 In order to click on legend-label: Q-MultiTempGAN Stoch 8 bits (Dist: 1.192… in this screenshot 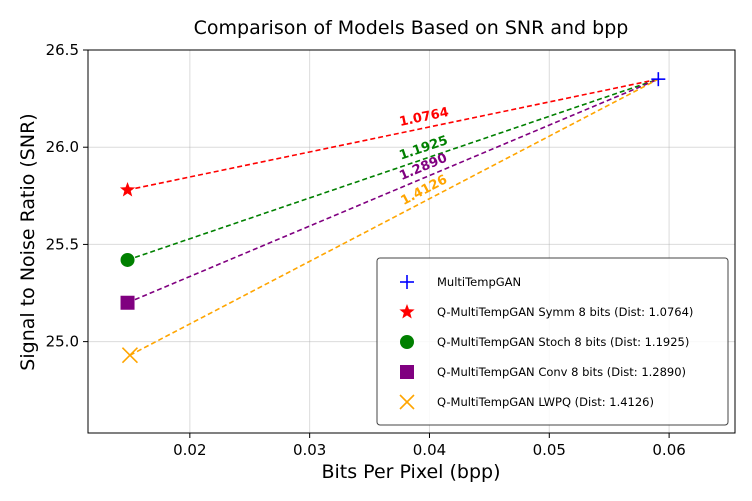, I will do `click(563, 342)`.